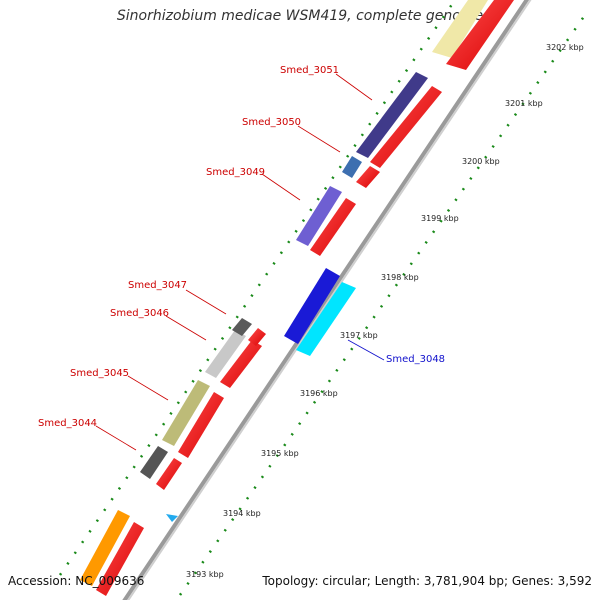 The height and width of the screenshot is (600, 600). Describe the element at coordinates (415, 359) in the screenshot. I see `label-smed-3048: Smed_3048` at that location.